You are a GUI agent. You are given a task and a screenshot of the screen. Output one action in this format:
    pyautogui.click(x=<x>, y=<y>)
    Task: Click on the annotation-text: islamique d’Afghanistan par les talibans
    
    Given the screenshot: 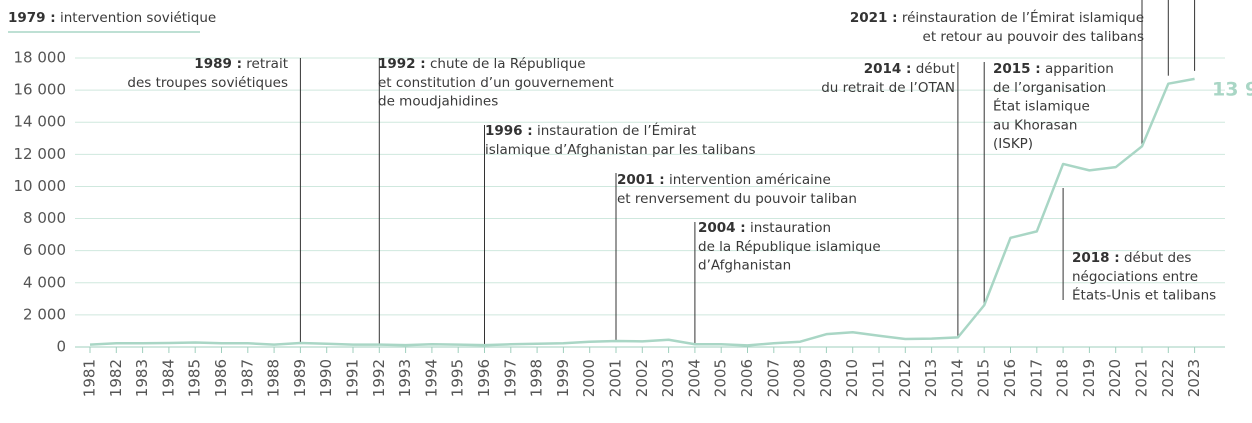 What is the action you would take?
    pyautogui.click(x=620, y=150)
    